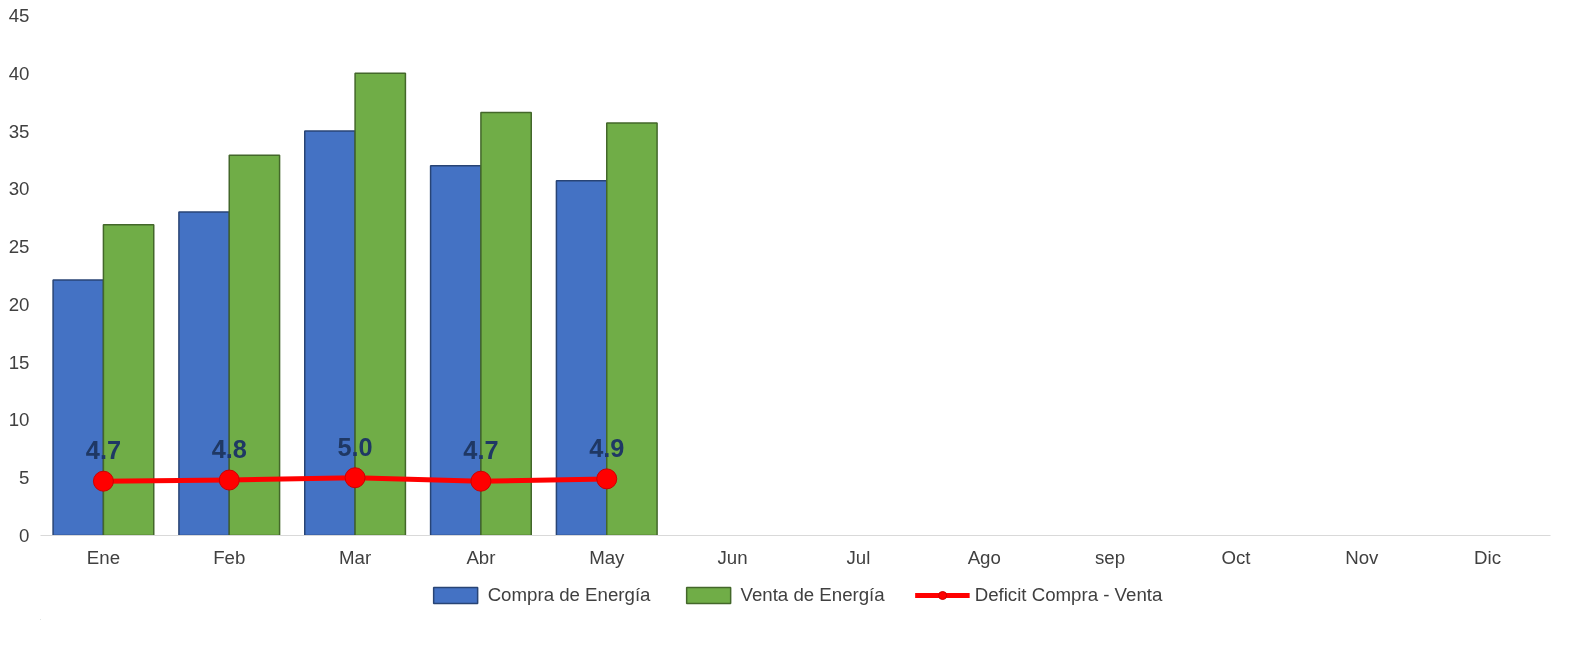 This screenshot has height=672, width=1595. What do you see at coordinates (569, 595) in the screenshot?
I see `legend-label: Compra de Energía` at bounding box center [569, 595].